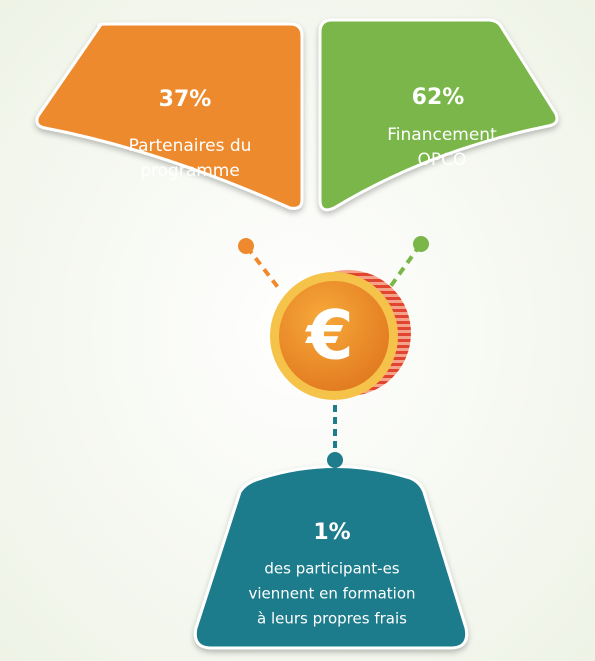  I want to click on value: 37%, so click(185, 99).